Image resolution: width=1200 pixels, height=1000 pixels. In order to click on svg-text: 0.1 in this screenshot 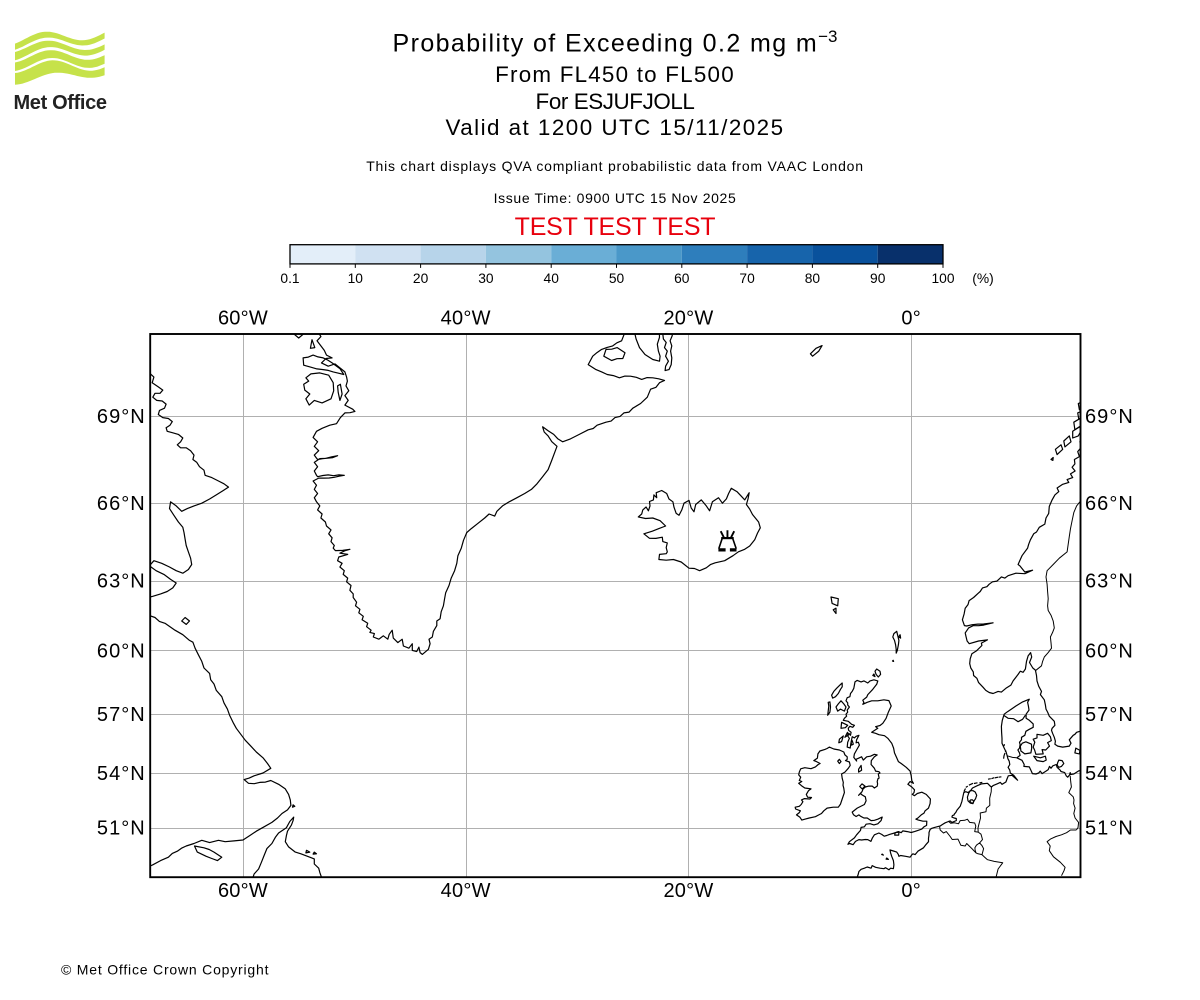, I will do `click(289, 278)`.